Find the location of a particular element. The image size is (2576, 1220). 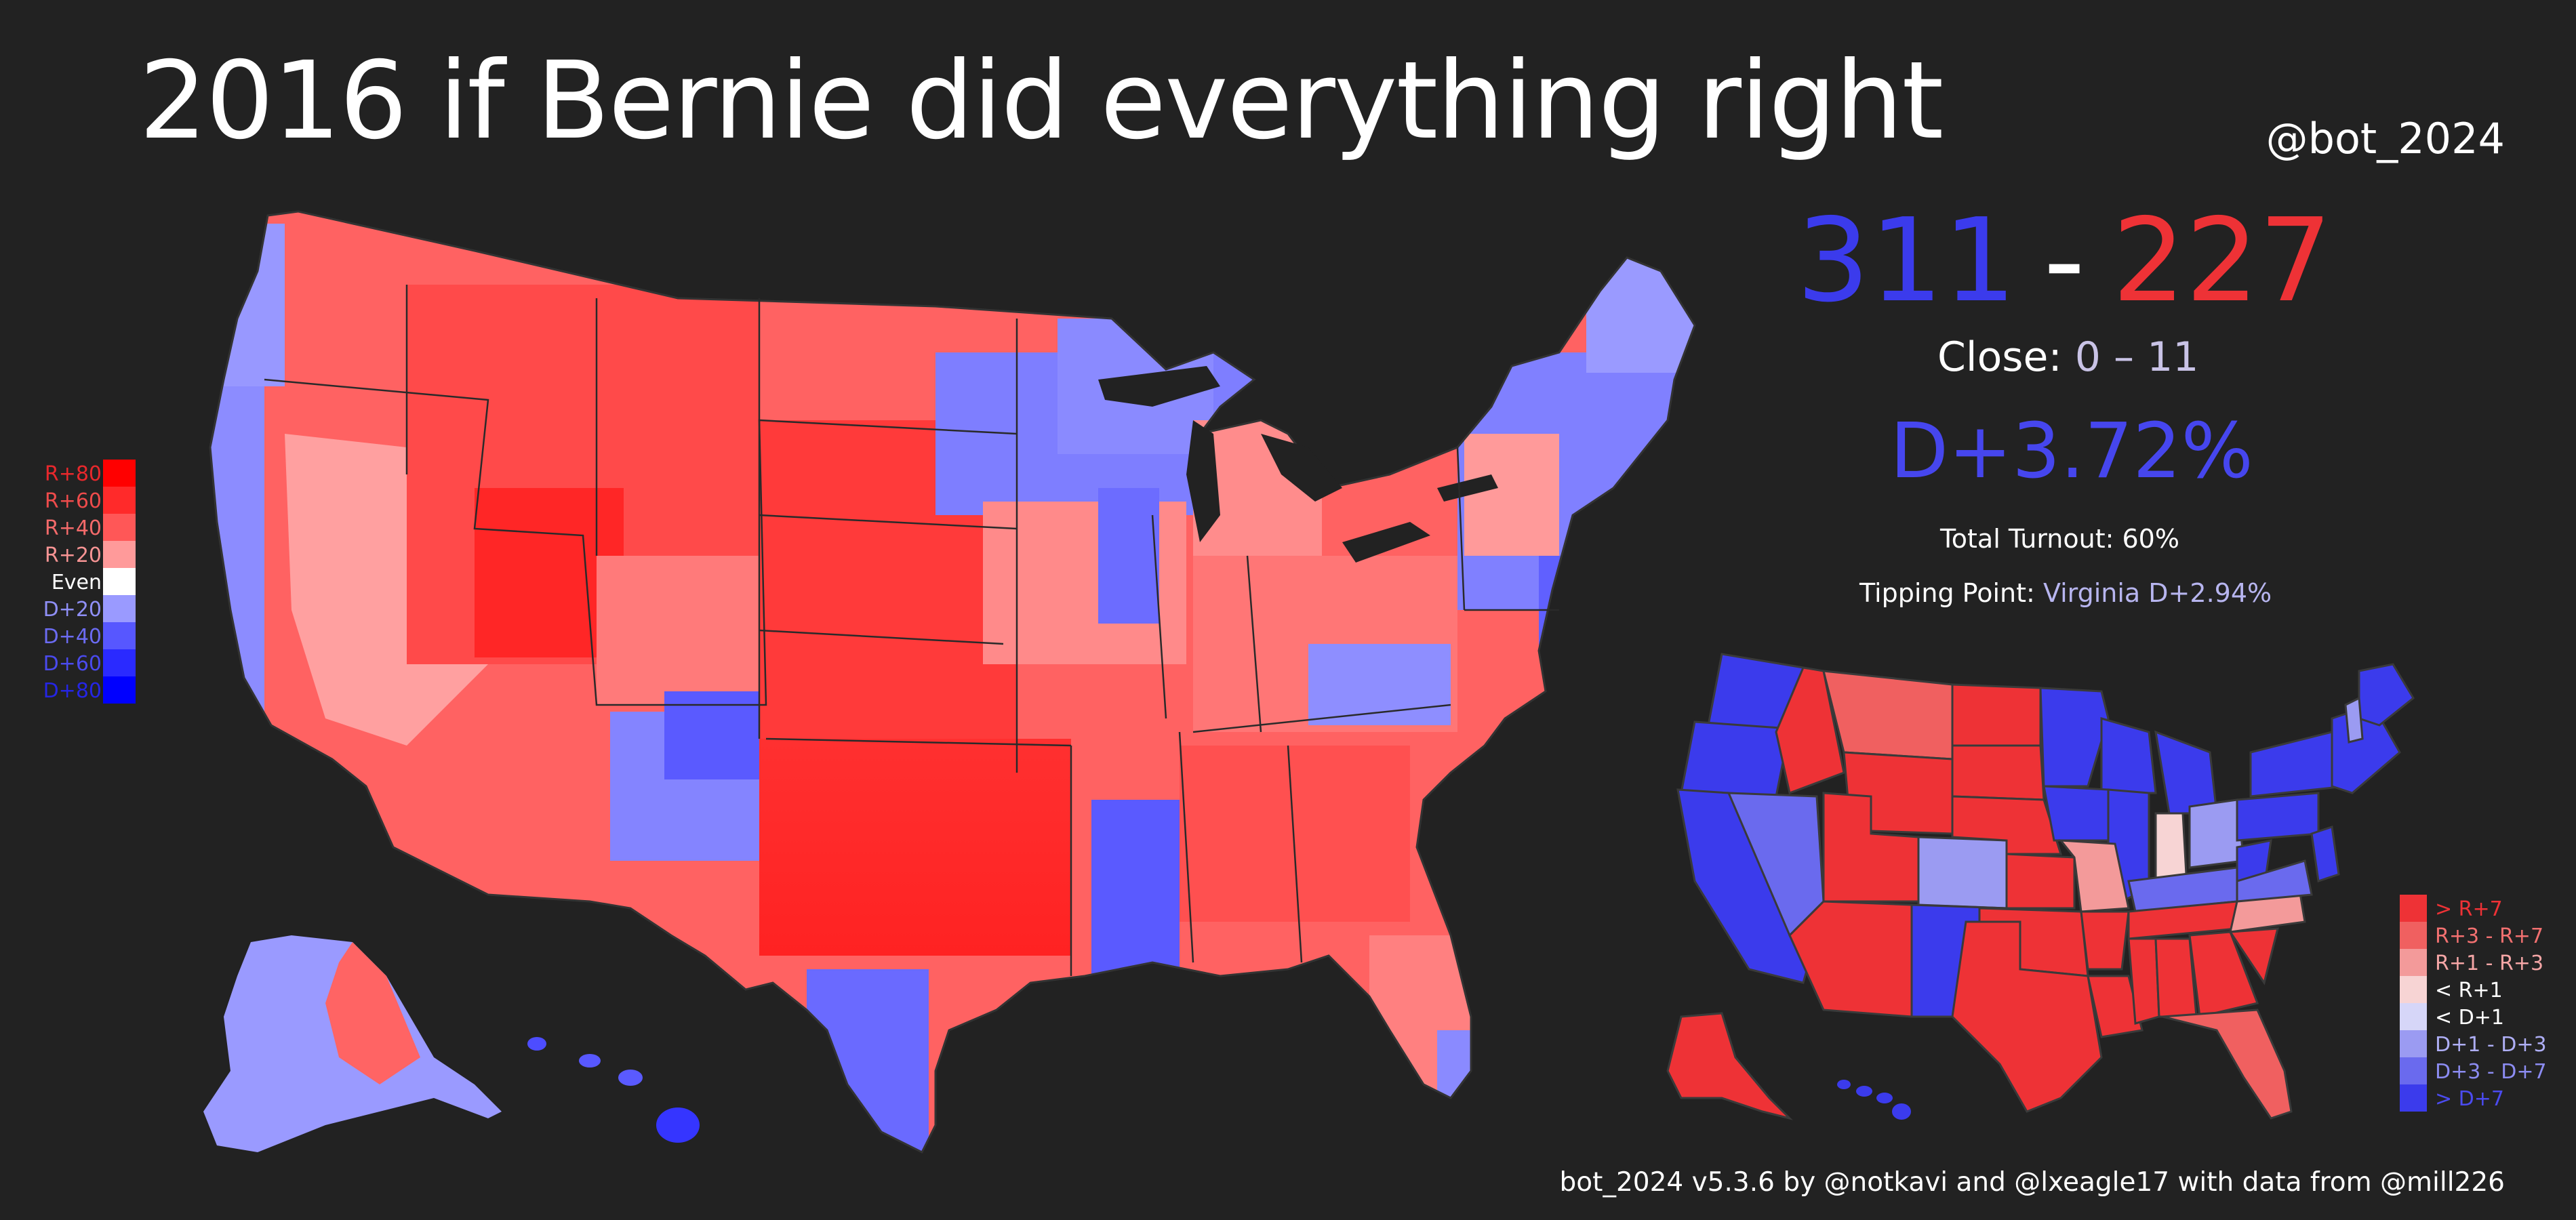

legend-row: R+60 is located at coordinates (85, 500).